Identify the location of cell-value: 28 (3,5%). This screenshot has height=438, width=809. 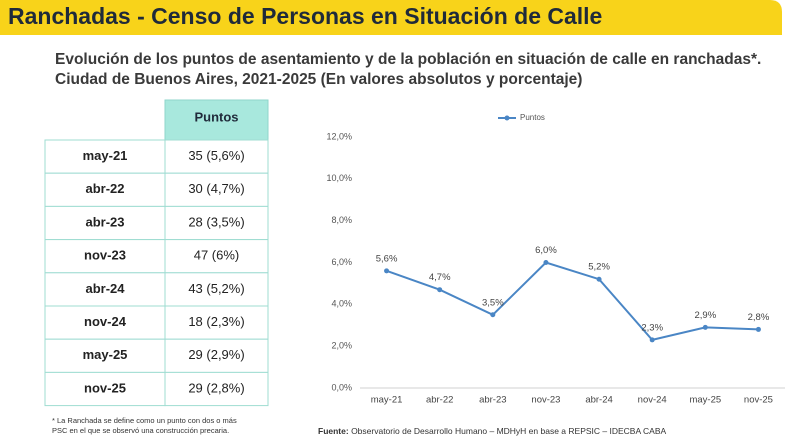
(216, 221).